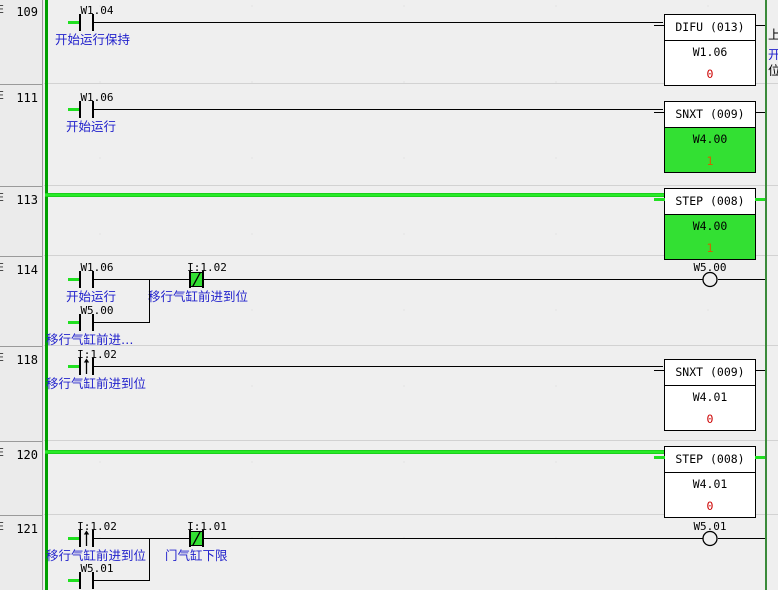  I want to click on rung-number: 121, so click(27, 529).